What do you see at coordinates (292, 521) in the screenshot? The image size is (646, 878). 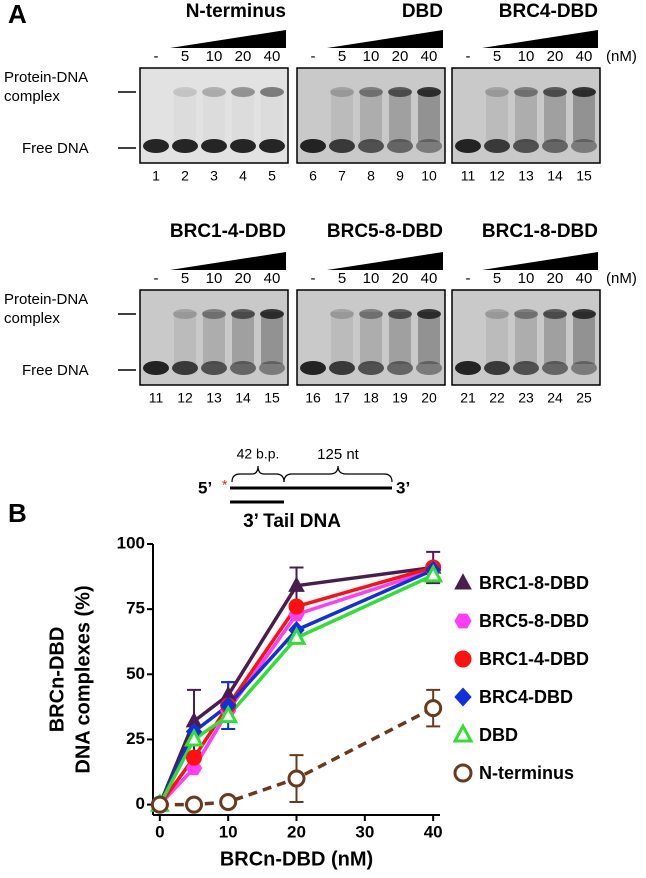 I see `diagram-title: 3’ Tail DNA` at bounding box center [292, 521].